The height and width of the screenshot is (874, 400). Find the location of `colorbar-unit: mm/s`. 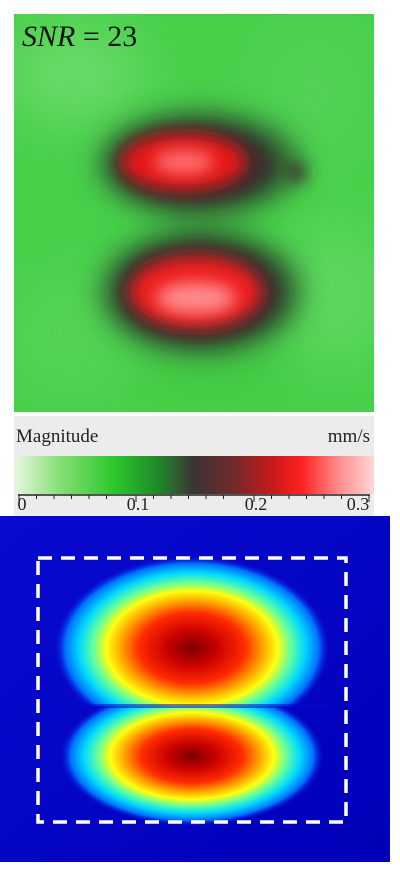

colorbar-unit: mm/s is located at coordinates (348, 436).